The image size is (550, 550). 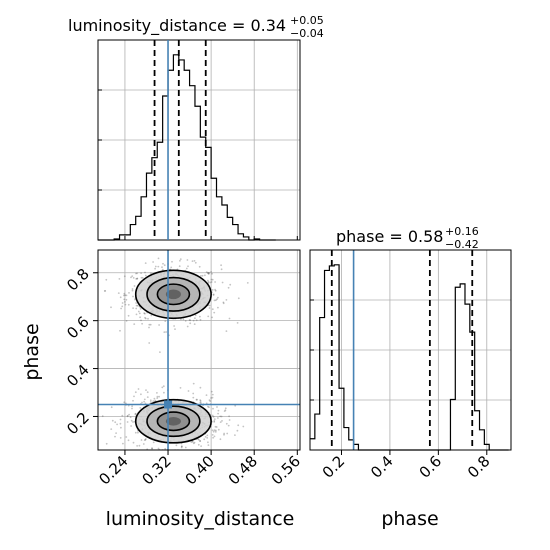 What do you see at coordinates (199, 355) in the screenshot?
I see `joint-contents` at bounding box center [199, 355].